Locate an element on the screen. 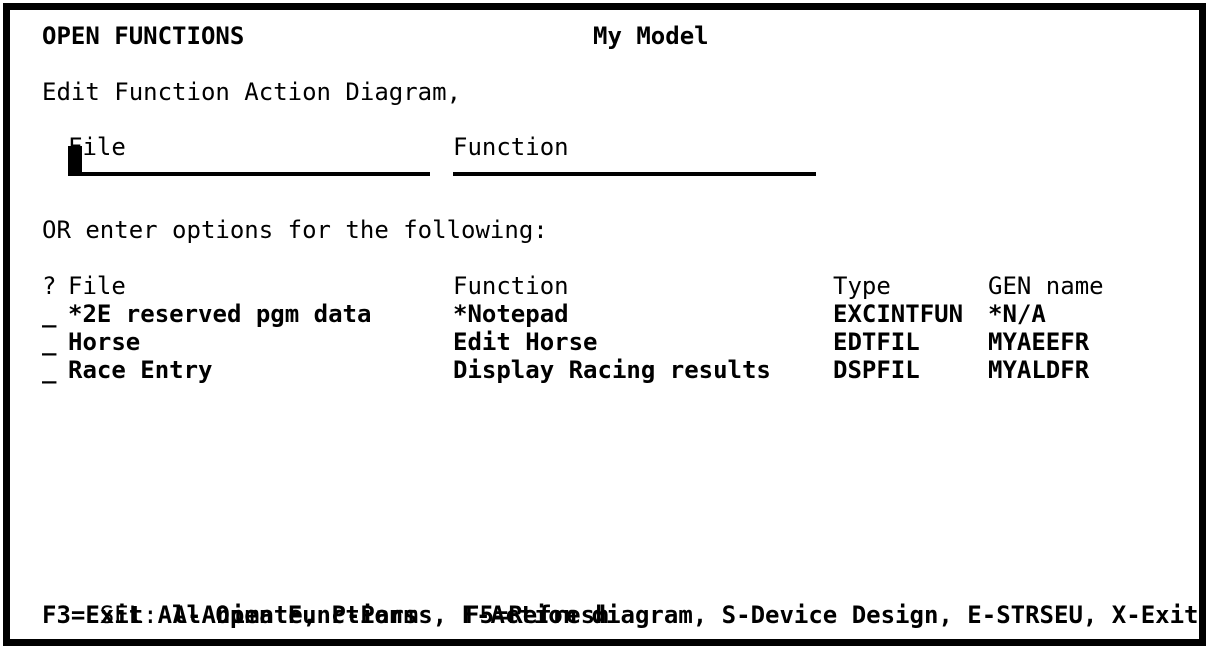 This screenshot has height=657, width=1211. cell-file: Horse is located at coordinates (104, 342).